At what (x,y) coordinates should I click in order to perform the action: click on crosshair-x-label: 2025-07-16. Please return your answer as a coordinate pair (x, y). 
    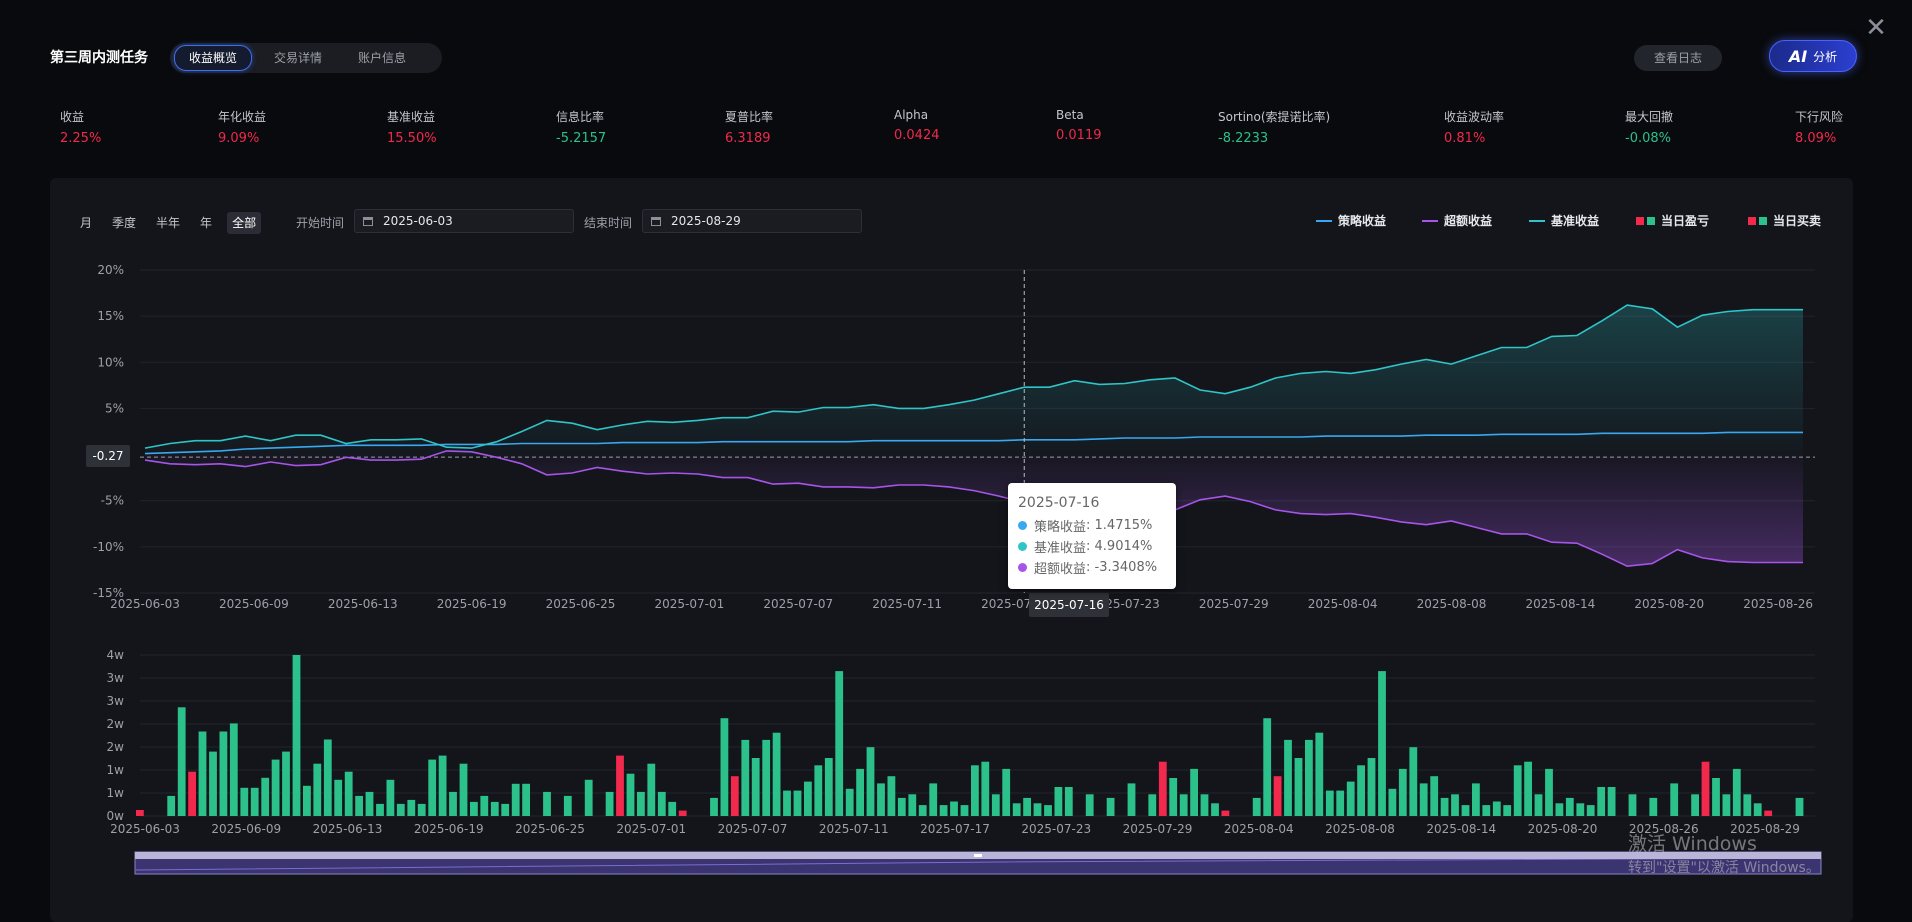
    Looking at the image, I should click on (1069, 605).